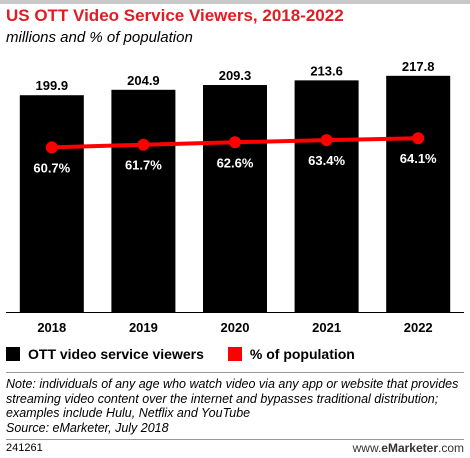 The height and width of the screenshot is (458, 470). What do you see at coordinates (235, 162) in the screenshot?
I see `population-value-label: 62.6%` at bounding box center [235, 162].